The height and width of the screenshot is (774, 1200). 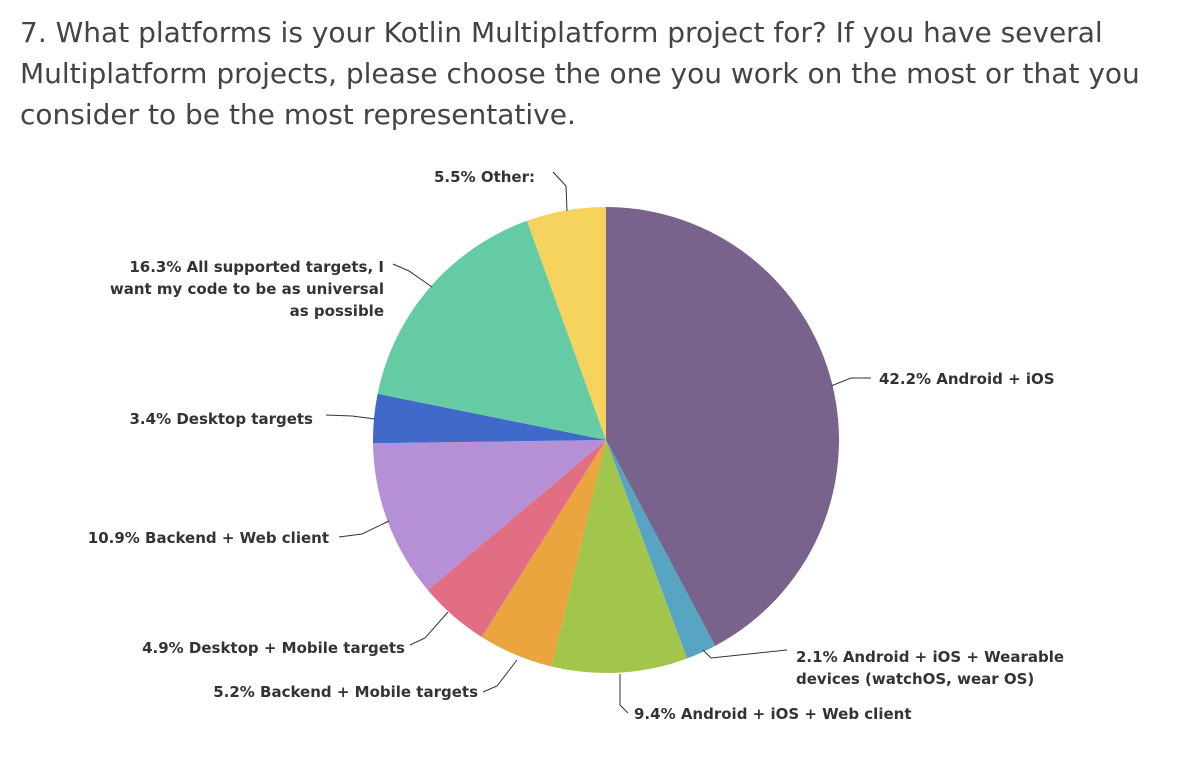 I want to click on slice-label: 4.9% Desktop + Mobile targets, so click(x=273, y=648).